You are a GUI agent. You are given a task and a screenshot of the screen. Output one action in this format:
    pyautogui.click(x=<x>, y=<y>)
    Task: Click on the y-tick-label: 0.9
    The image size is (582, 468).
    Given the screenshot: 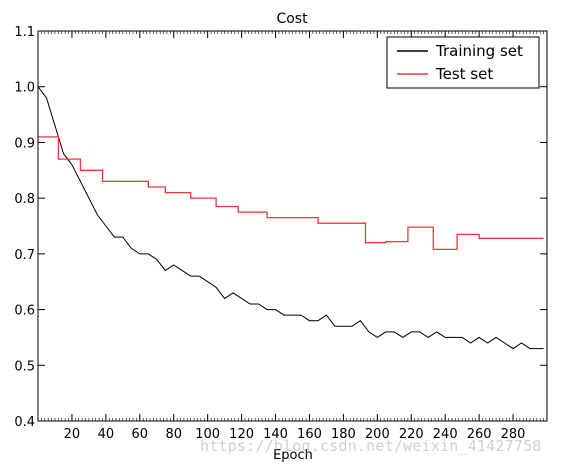 What is the action you would take?
    pyautogui.click(x=24, y=143)
    